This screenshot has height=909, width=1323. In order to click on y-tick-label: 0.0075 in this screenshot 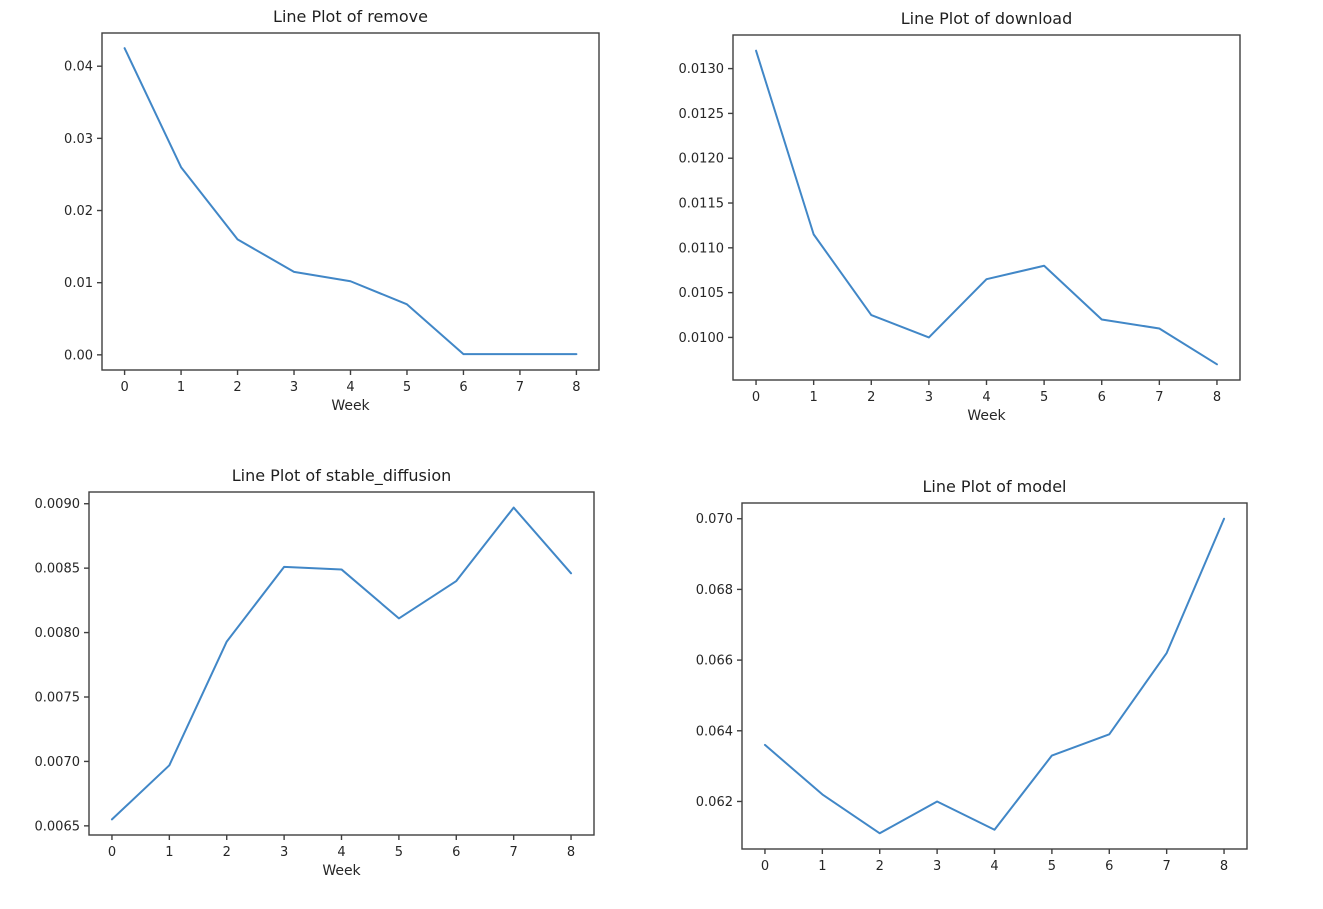, I will do `click(58, 698)`.